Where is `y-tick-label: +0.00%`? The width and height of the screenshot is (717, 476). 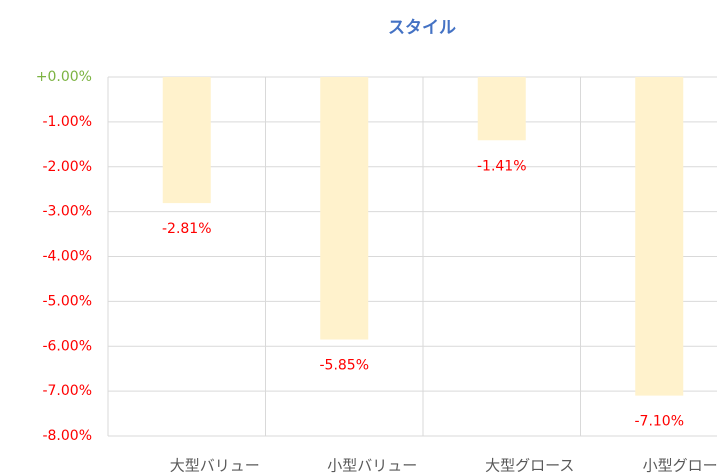
y-tick-label: +0.00% is located at coordinates (64, 77).